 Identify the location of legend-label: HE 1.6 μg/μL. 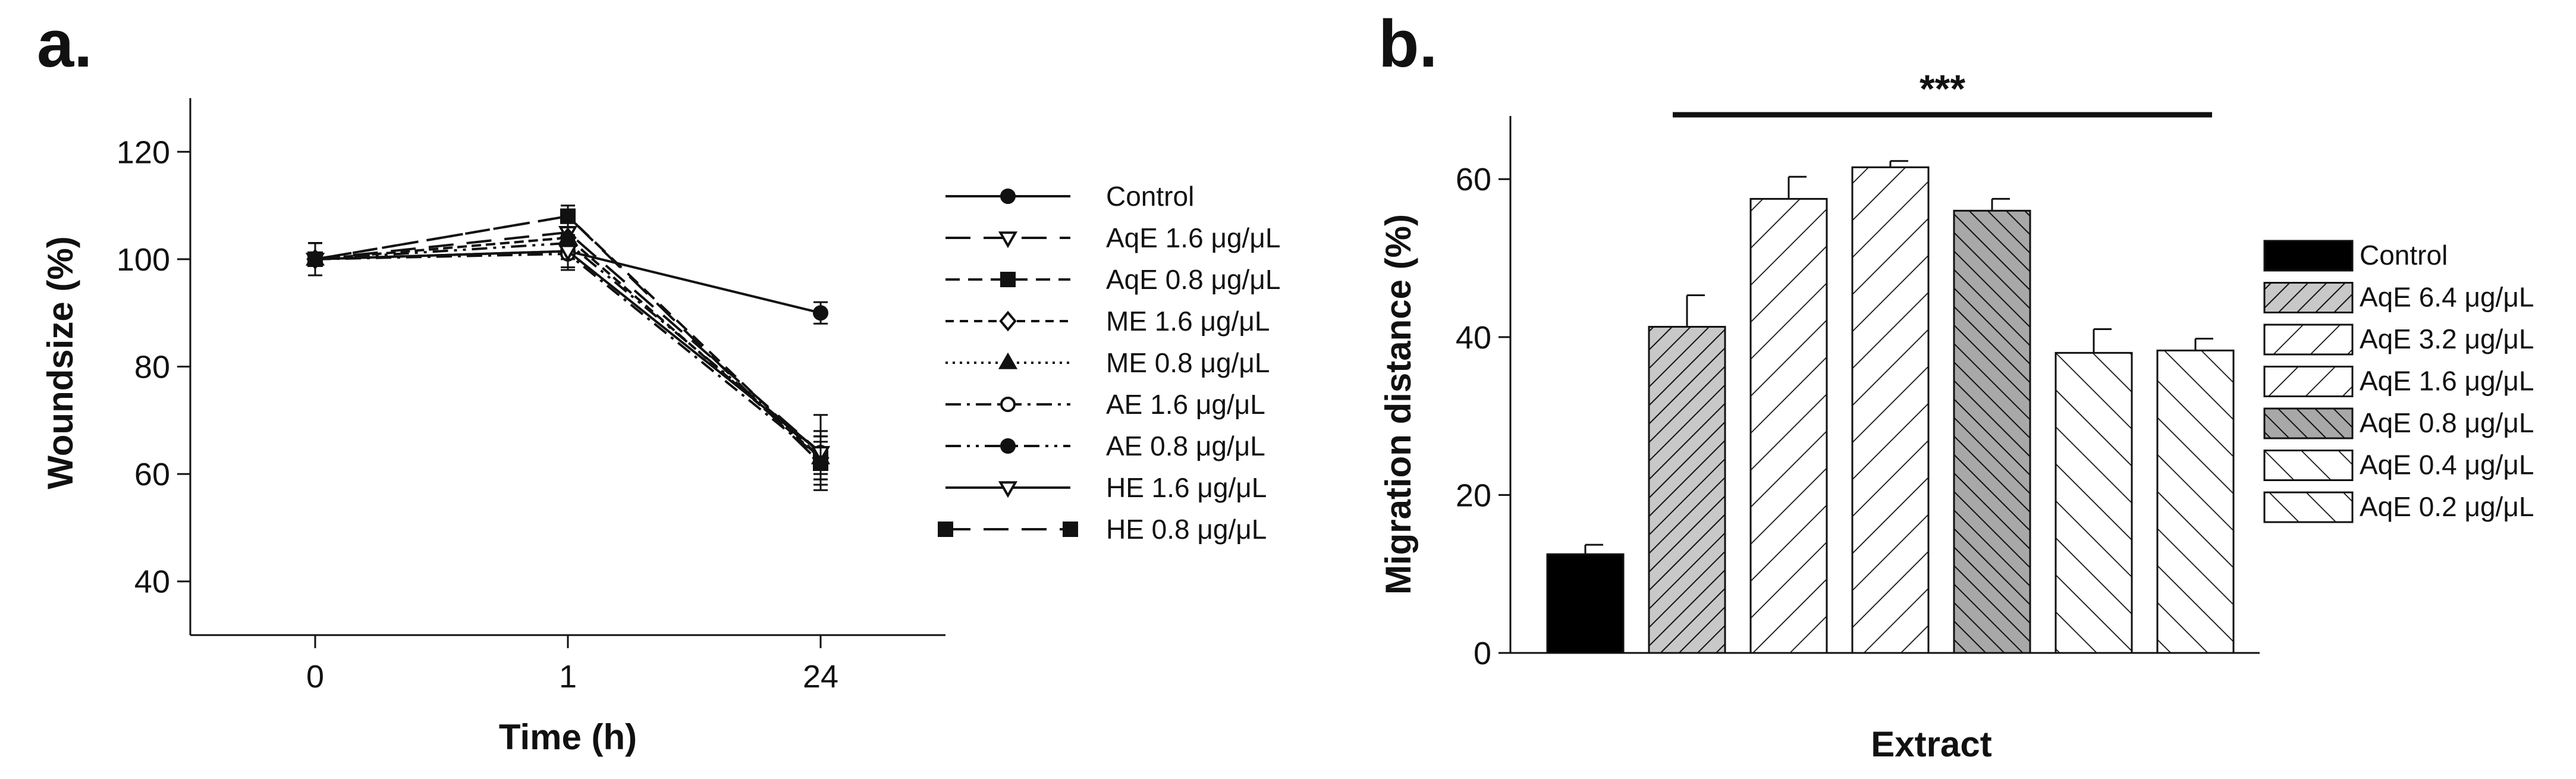
(1186, 487).